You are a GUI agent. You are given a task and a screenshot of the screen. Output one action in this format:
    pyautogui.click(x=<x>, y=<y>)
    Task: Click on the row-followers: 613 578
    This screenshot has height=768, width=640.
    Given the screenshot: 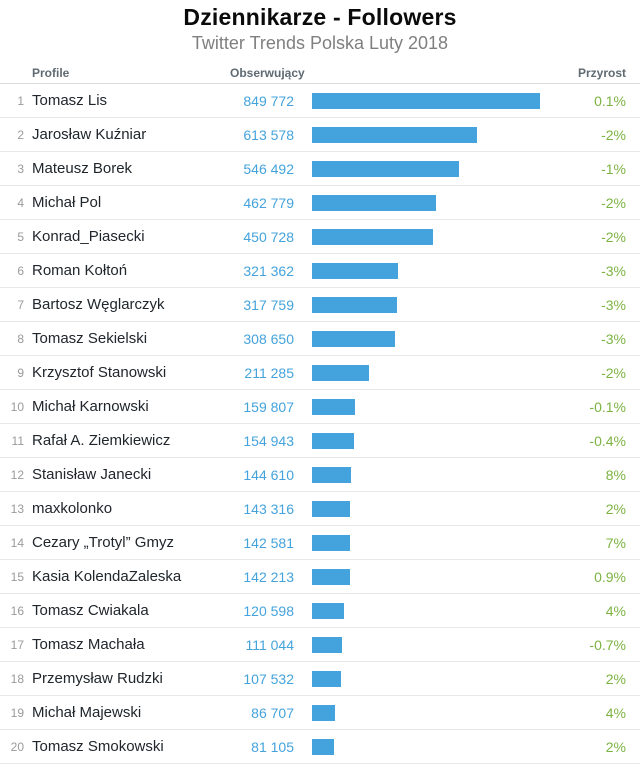 What is the action you would take?
    pyautogui.click(x=268, y=134)
    